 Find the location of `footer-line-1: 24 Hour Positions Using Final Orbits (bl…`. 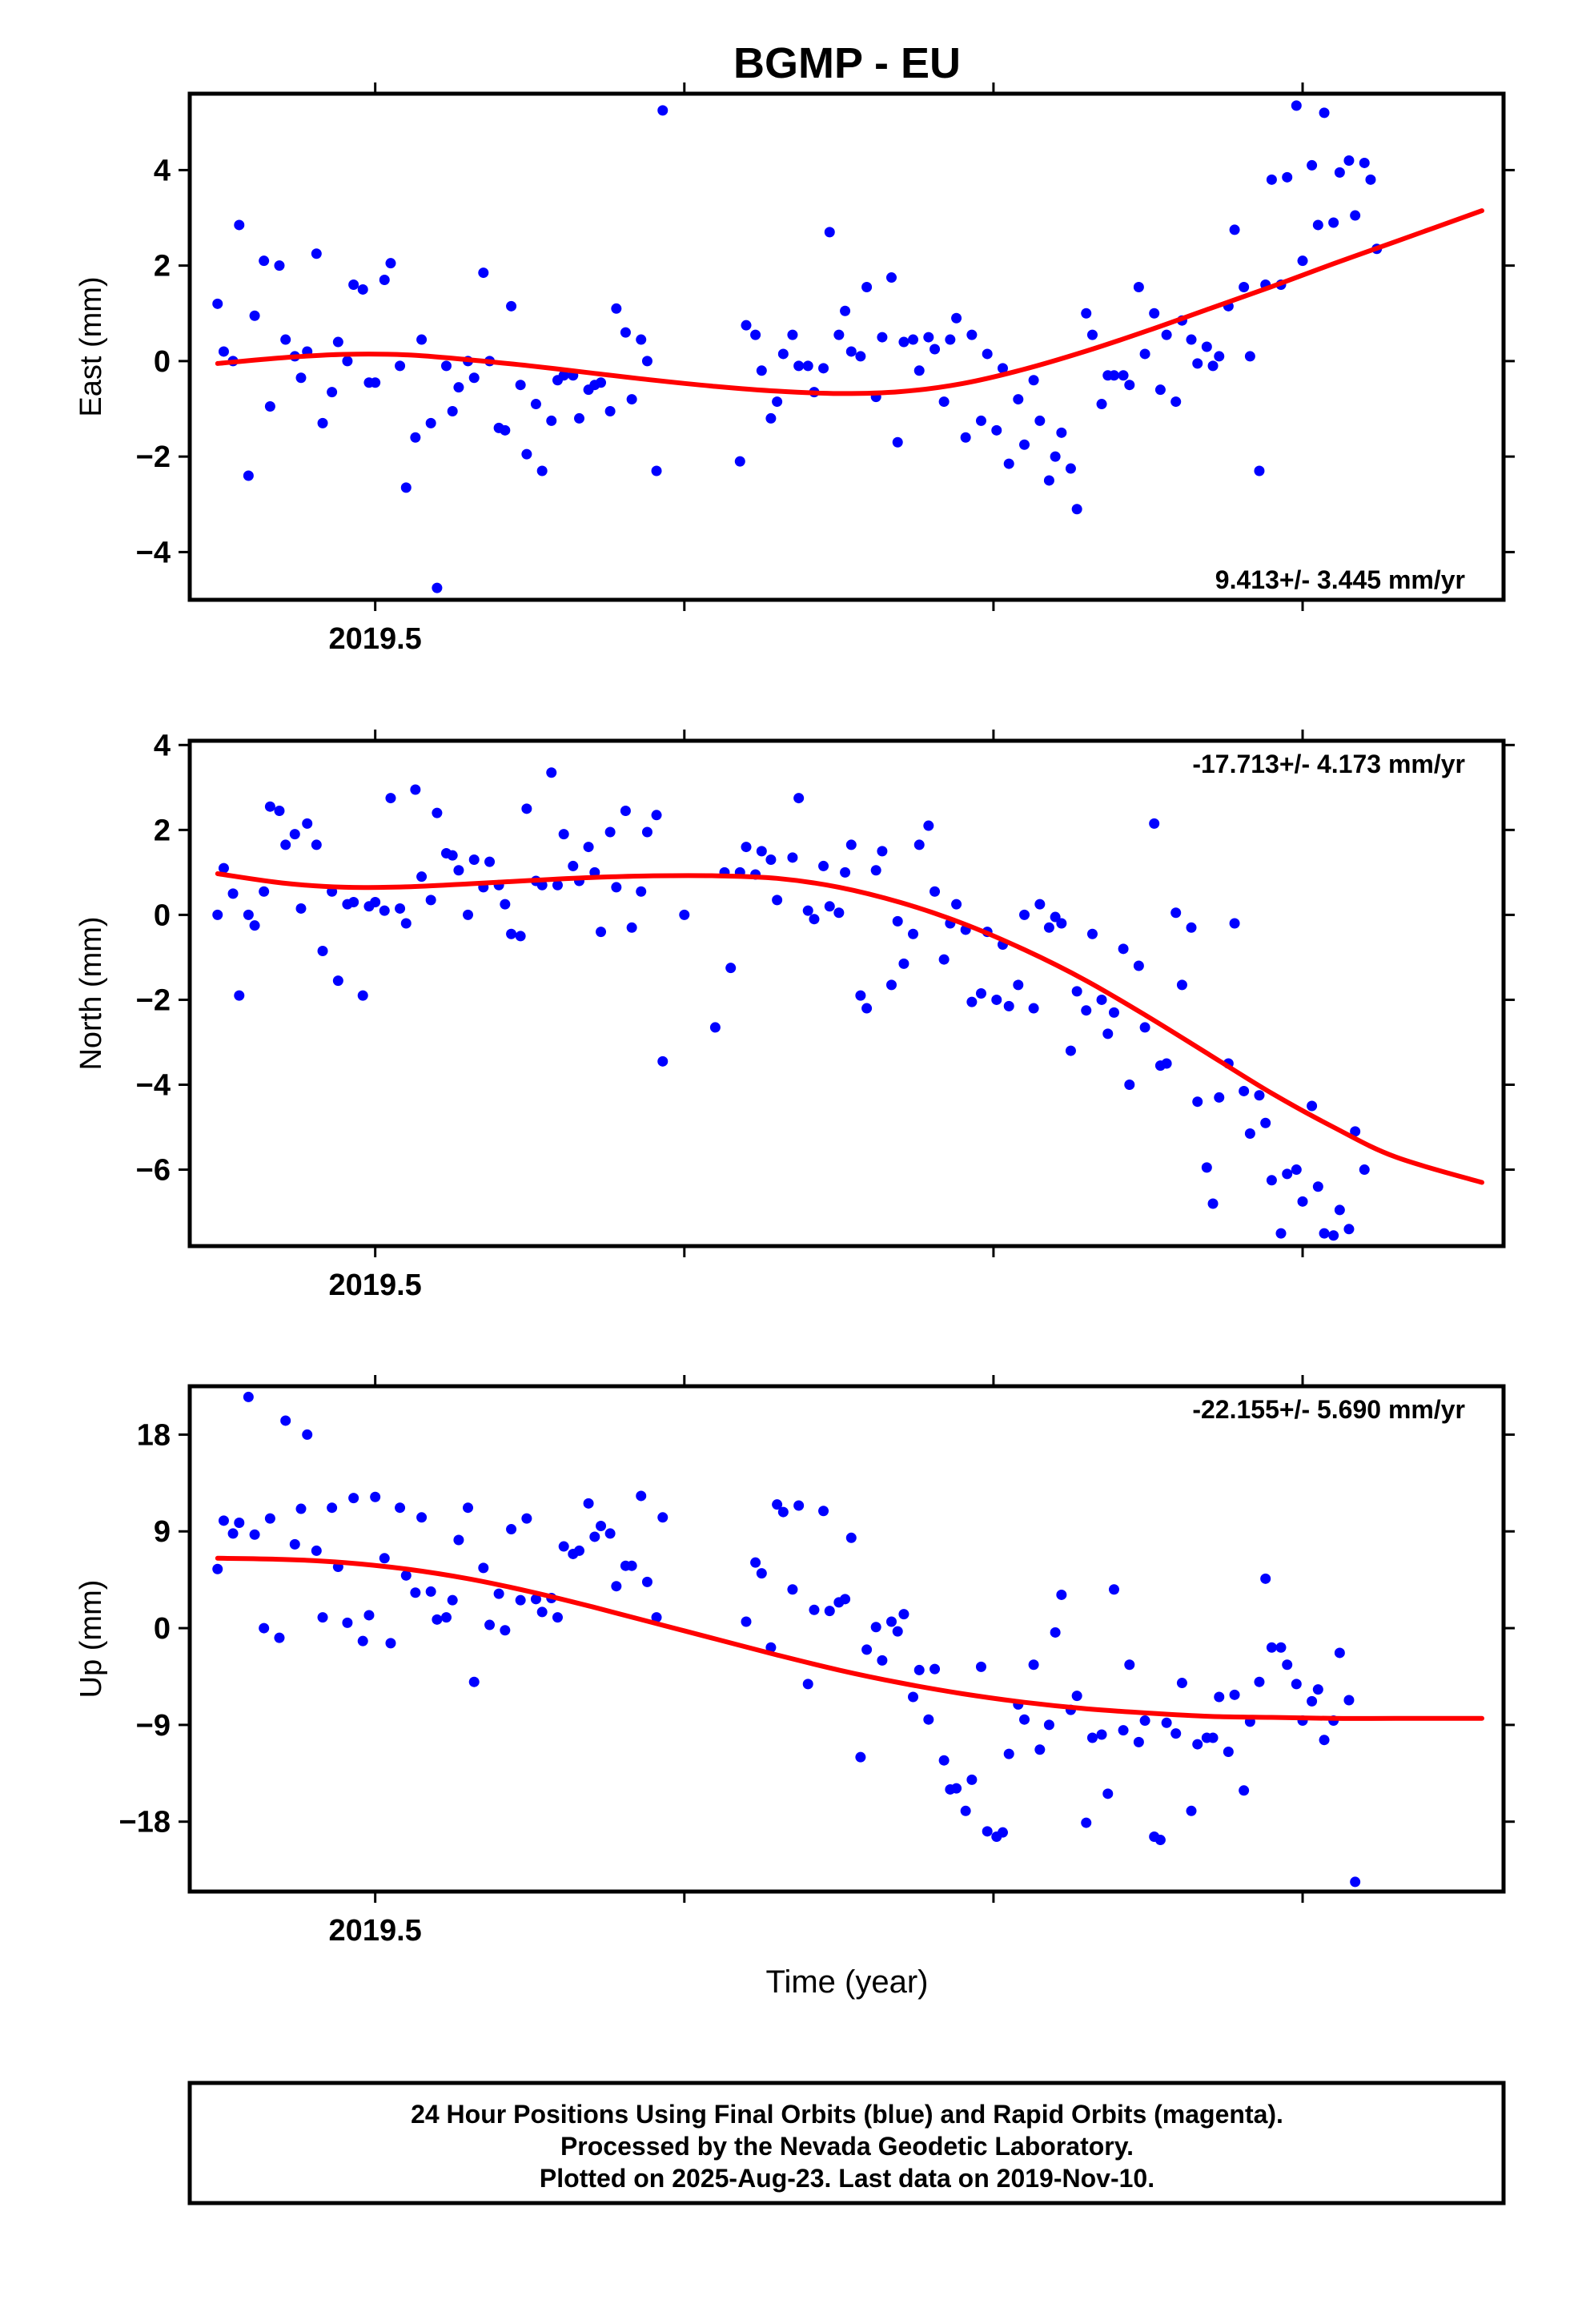

footer-line-1: 24 Hour Positions Using Final Orbits (bl… is located at coordinates (847, 2114).